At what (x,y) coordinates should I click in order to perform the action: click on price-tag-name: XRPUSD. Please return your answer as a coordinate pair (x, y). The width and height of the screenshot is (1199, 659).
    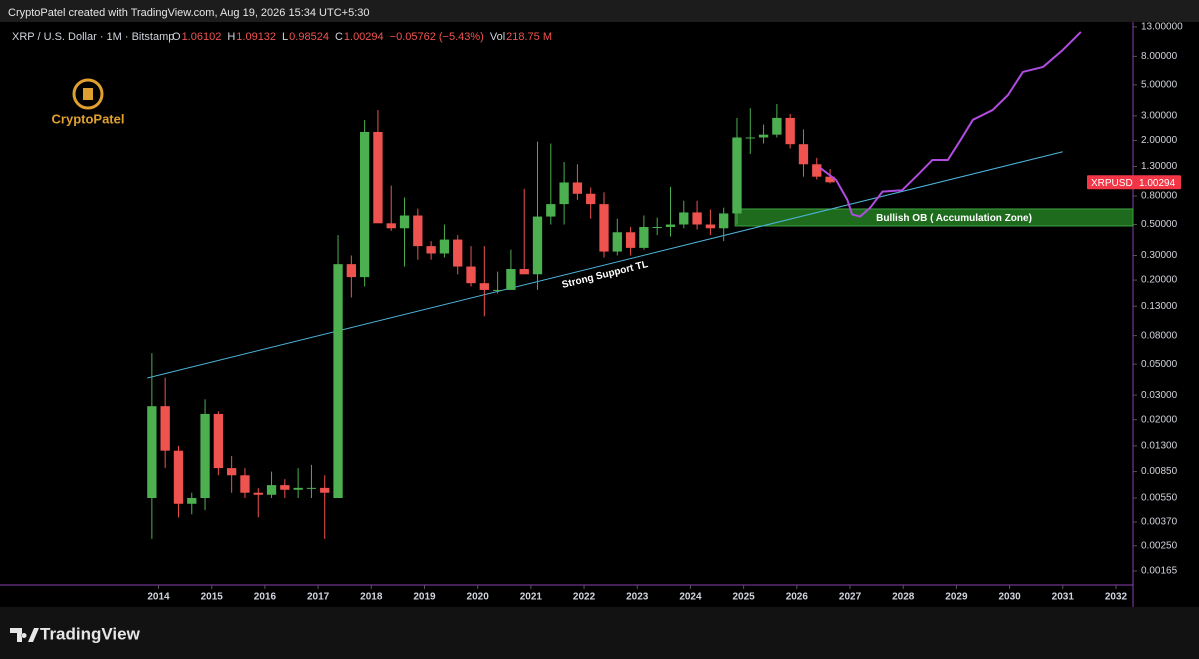
    Looking at the image, I should click on (1112, 183).